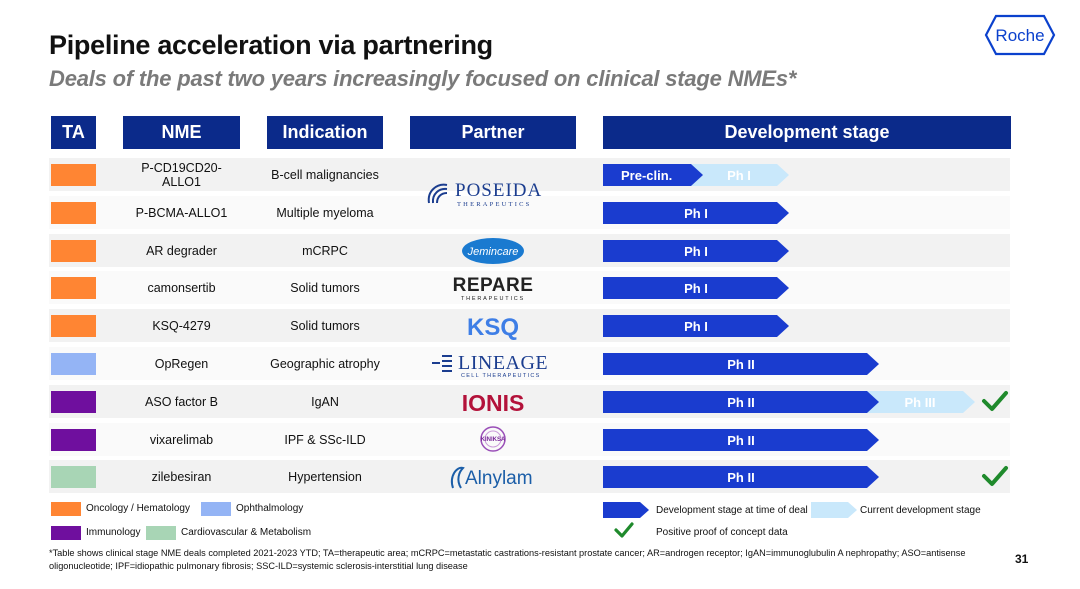 The width and height of the screenshot is (1080, 589). What do you see at coordinates (1022, 559) in the screenshot?
I see `page-number: 31` at bounding box center [1022, 559].